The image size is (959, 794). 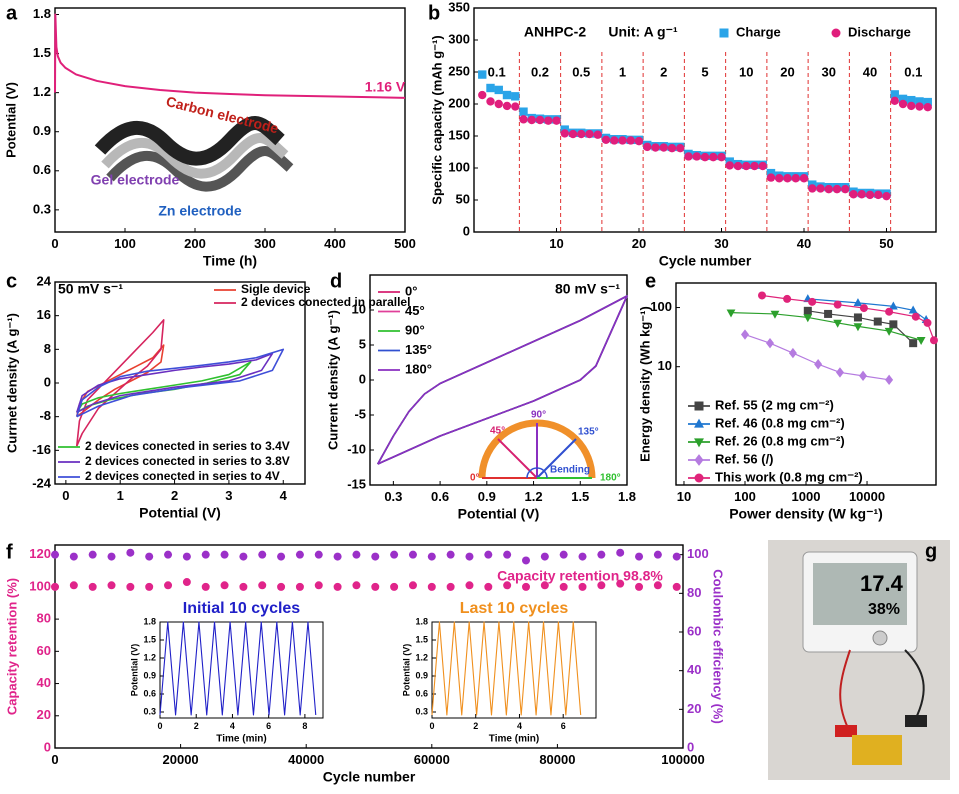 What do you see at coordinates (432, 759) in the screenshot?
I see `x-tick-label: 60000` at bounding box center [432, 759].